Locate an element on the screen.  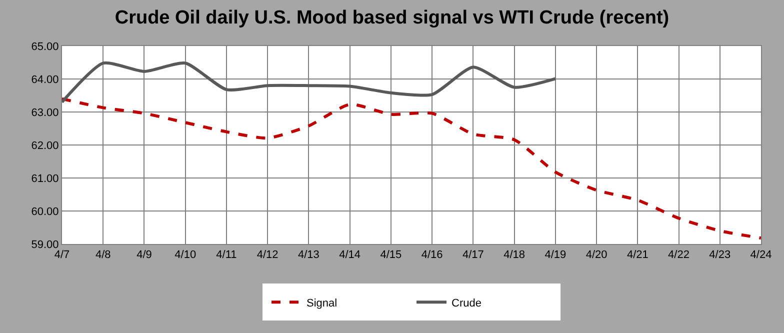
y-tick-label: 63.00 is located at coordinates (45, 112).